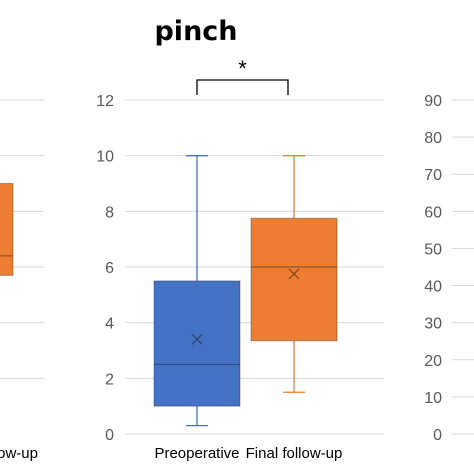 Image resolution: width=474 pixels, height=474 pixels. Describe the element at coordinates (195, 31) in the screenshot. I see `chart-title: pinch` at that location.